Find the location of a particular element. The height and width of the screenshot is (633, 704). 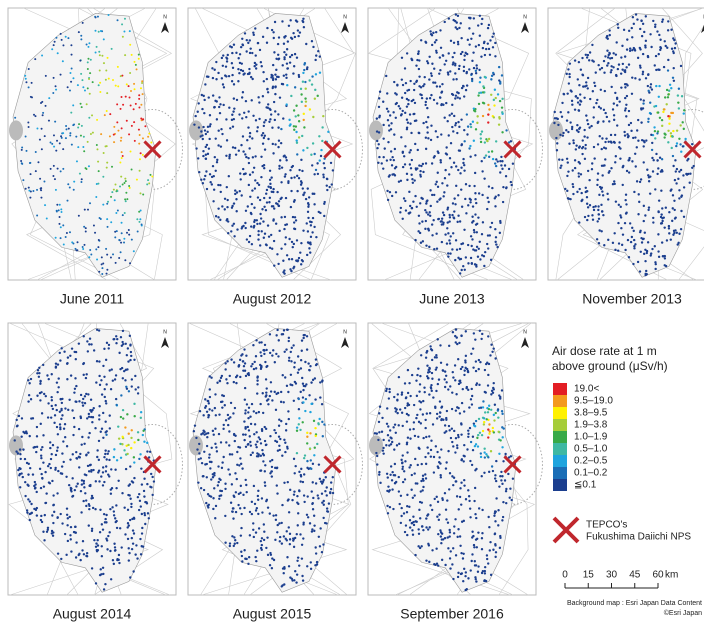

legend-label: 1.0–1.9 is located at coordinates (591, 437).